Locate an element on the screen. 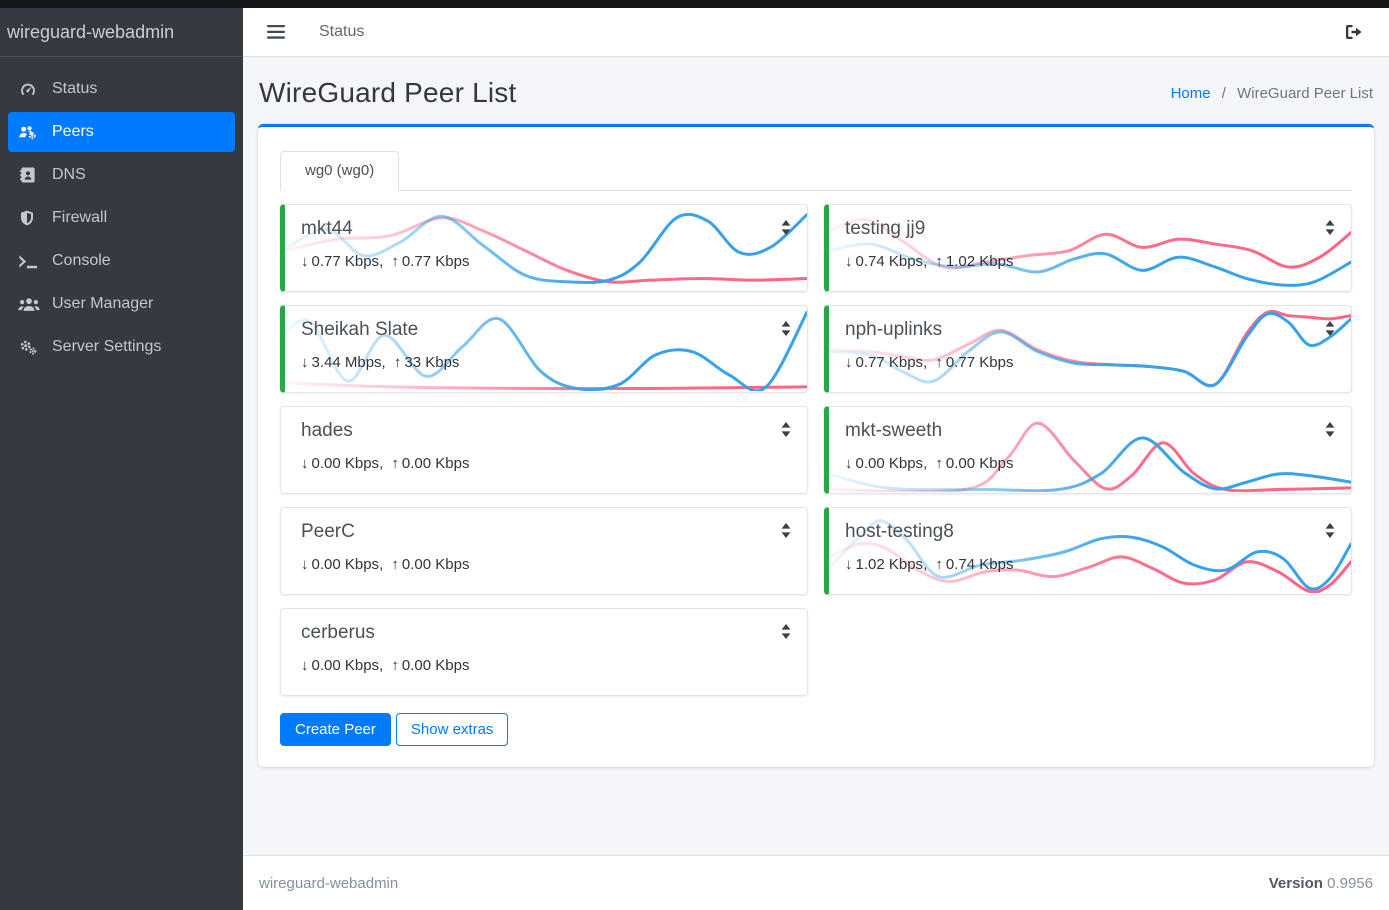 Image resolution: width=1389 pixels, height=910 pixels. sign-out-icon is located at coordinates (1354, 32).